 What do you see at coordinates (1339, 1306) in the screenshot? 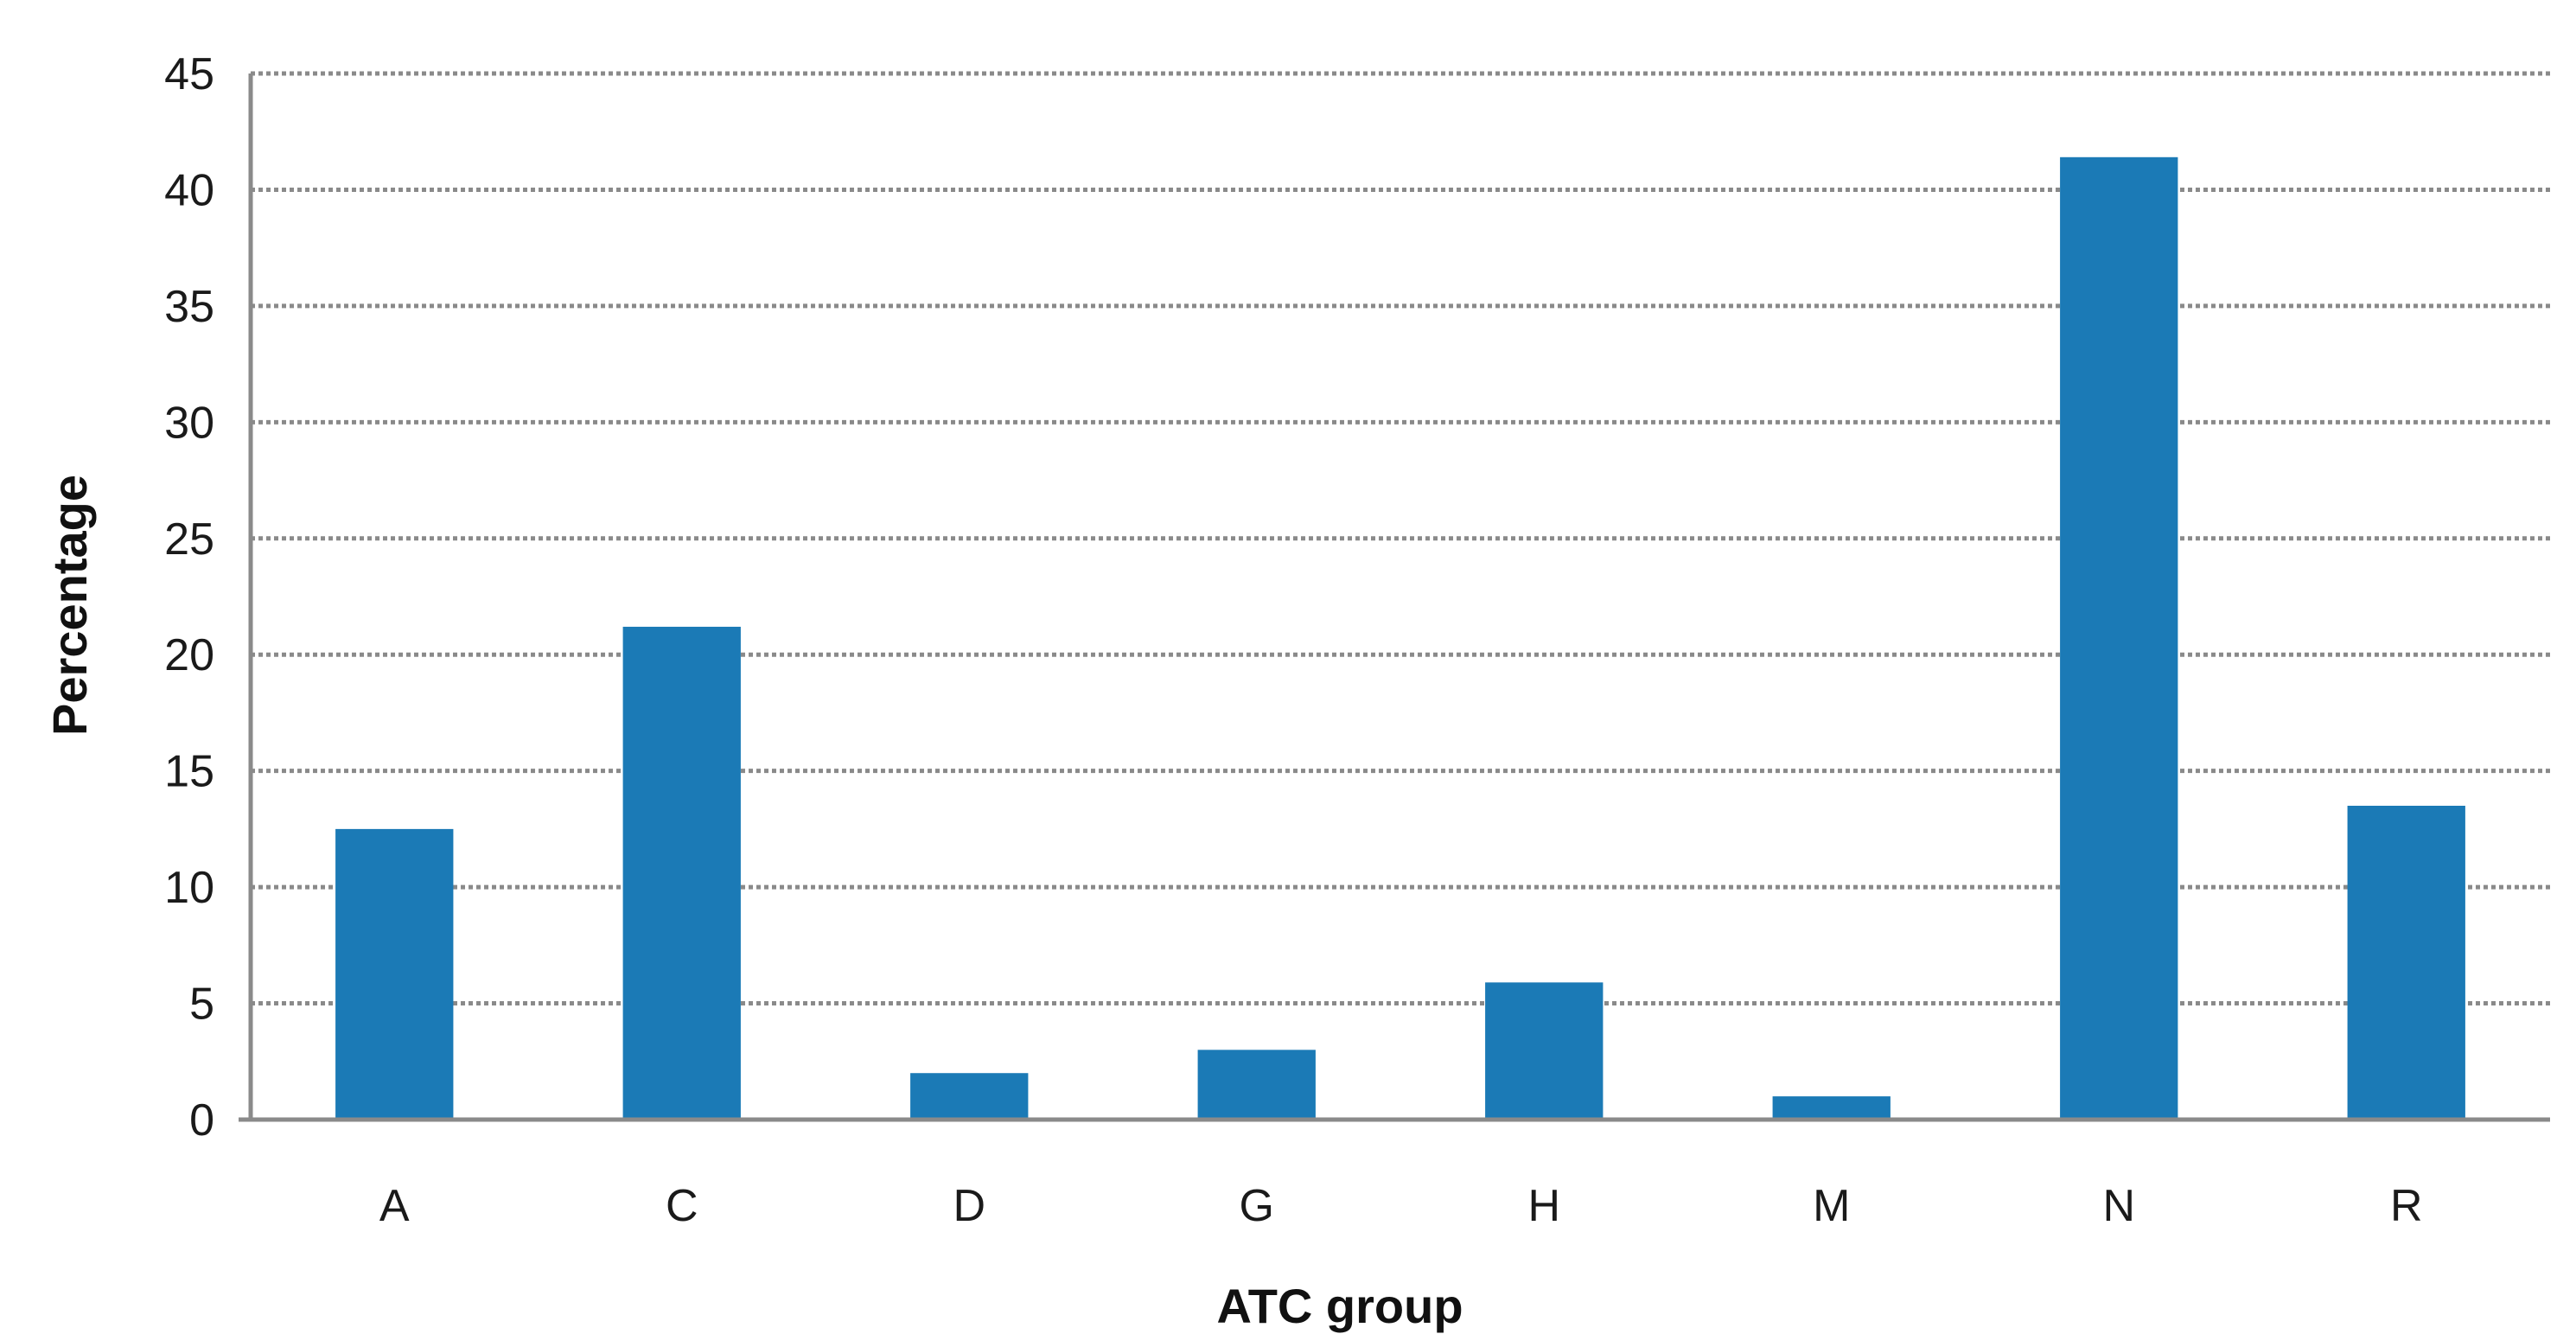
I see `x-axis-title: ATC group` at bounding box center [1339, 1306].